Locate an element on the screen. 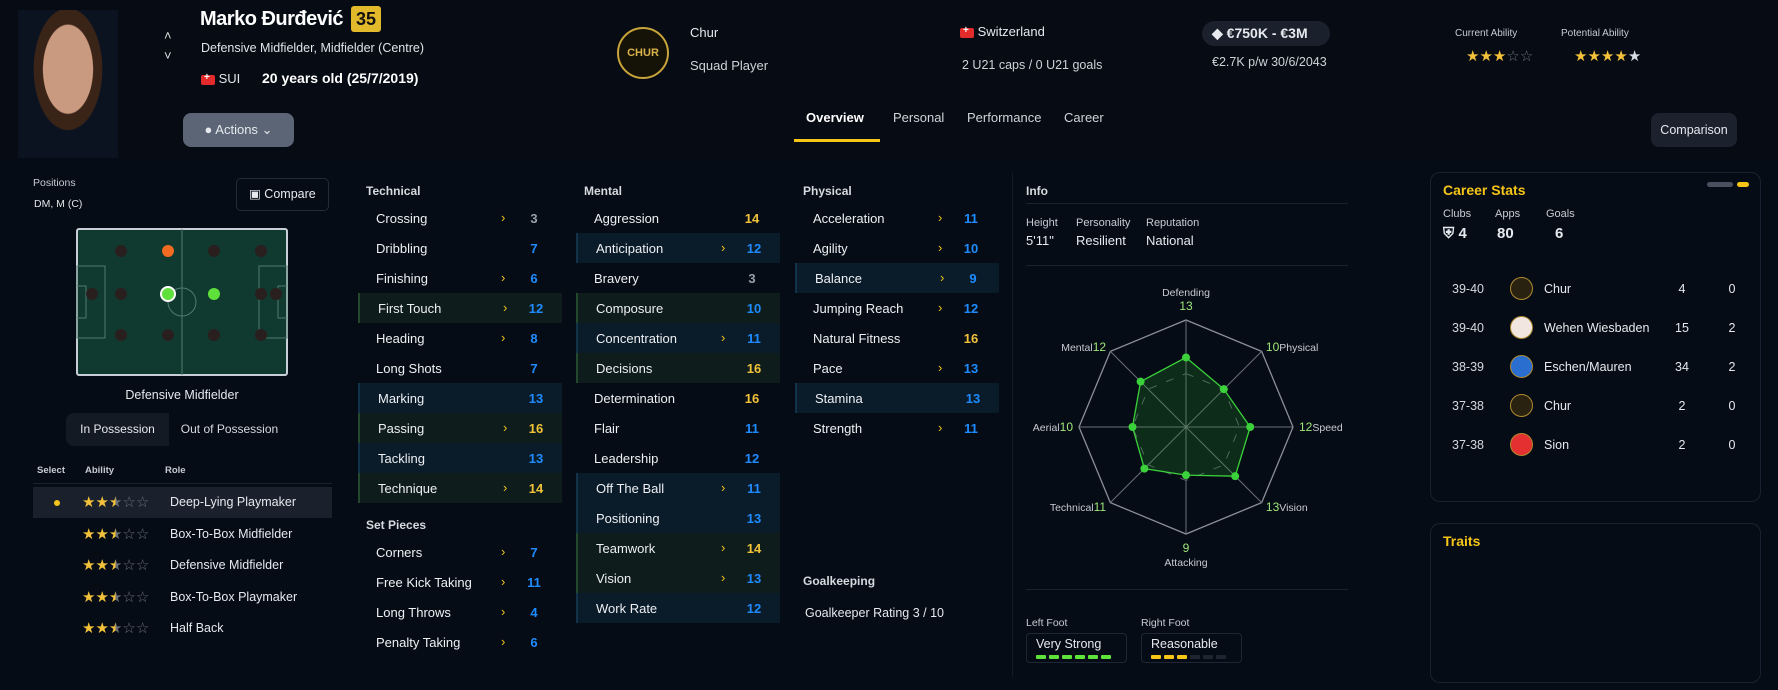 The height and width of the screenshot is (690, 1778). attribute-value: 8 is located at coordinates (534, 338).